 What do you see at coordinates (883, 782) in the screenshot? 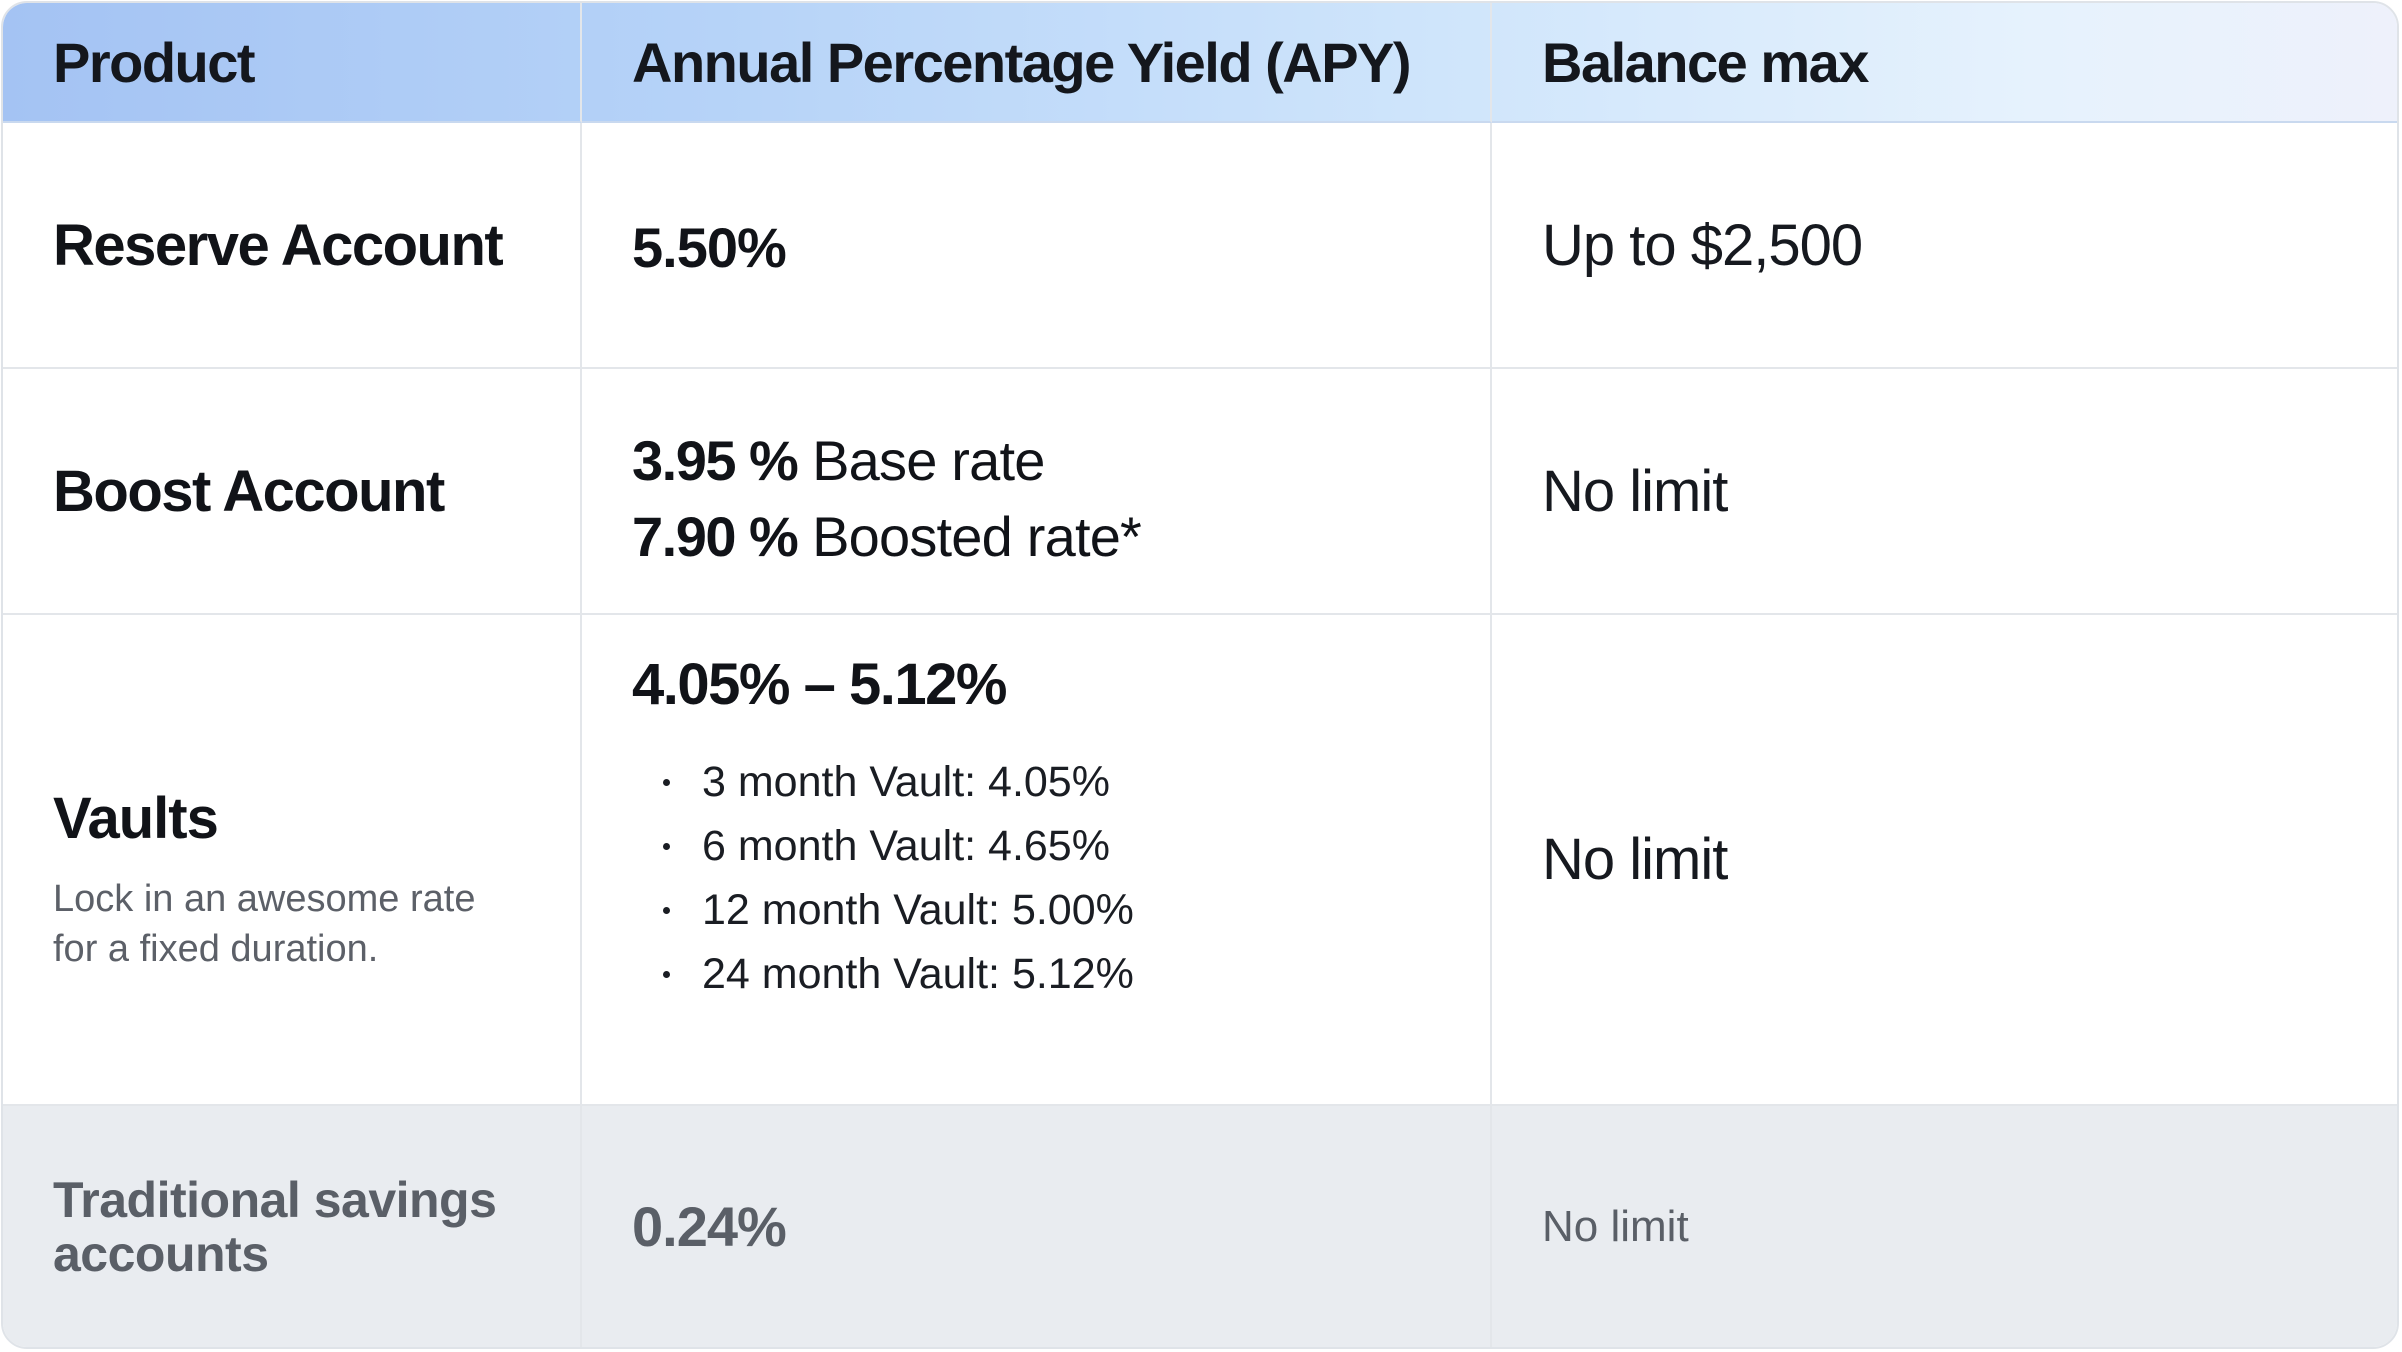
I see `vault-list-item: 3 month Vault: 4.05%` at bounding box center [883, 782].